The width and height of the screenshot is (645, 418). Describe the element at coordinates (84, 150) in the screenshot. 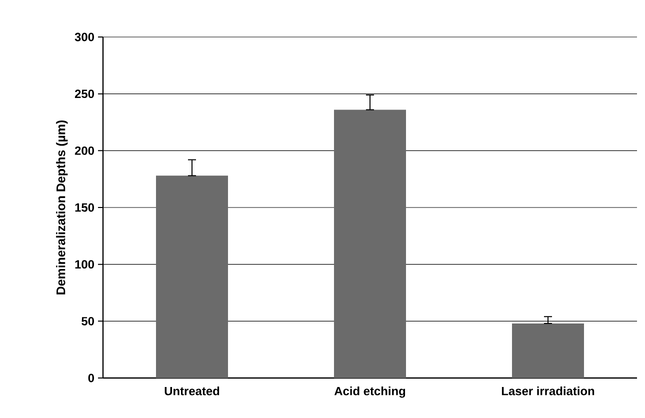

I see `y-tick-label: 200` at that location.